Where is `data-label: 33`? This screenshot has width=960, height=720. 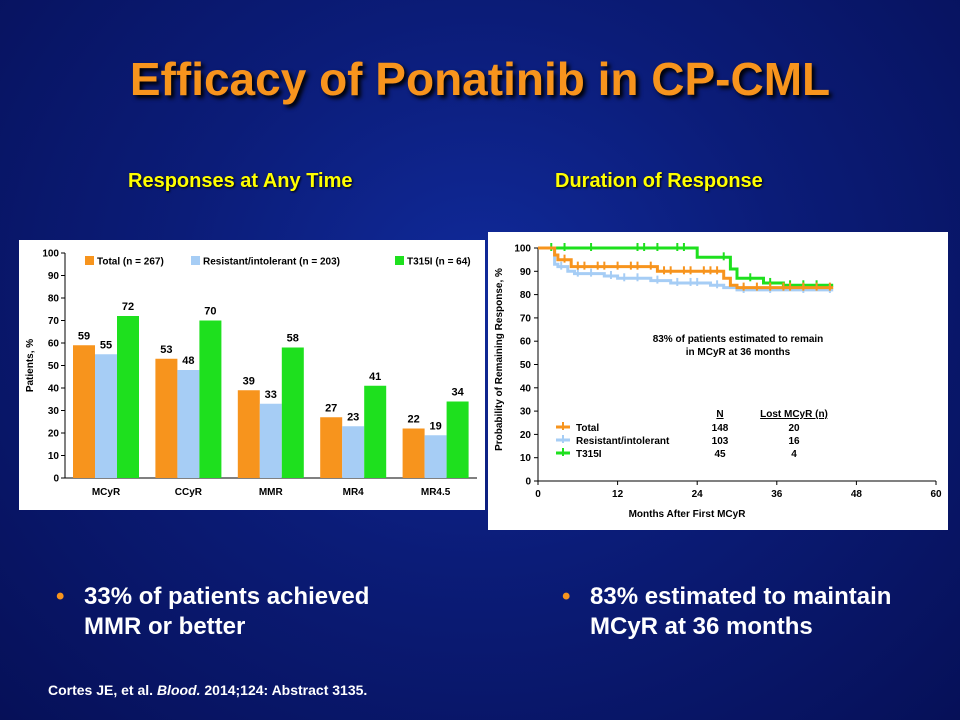 data-label: 33 is located at coordinates (271, 395).